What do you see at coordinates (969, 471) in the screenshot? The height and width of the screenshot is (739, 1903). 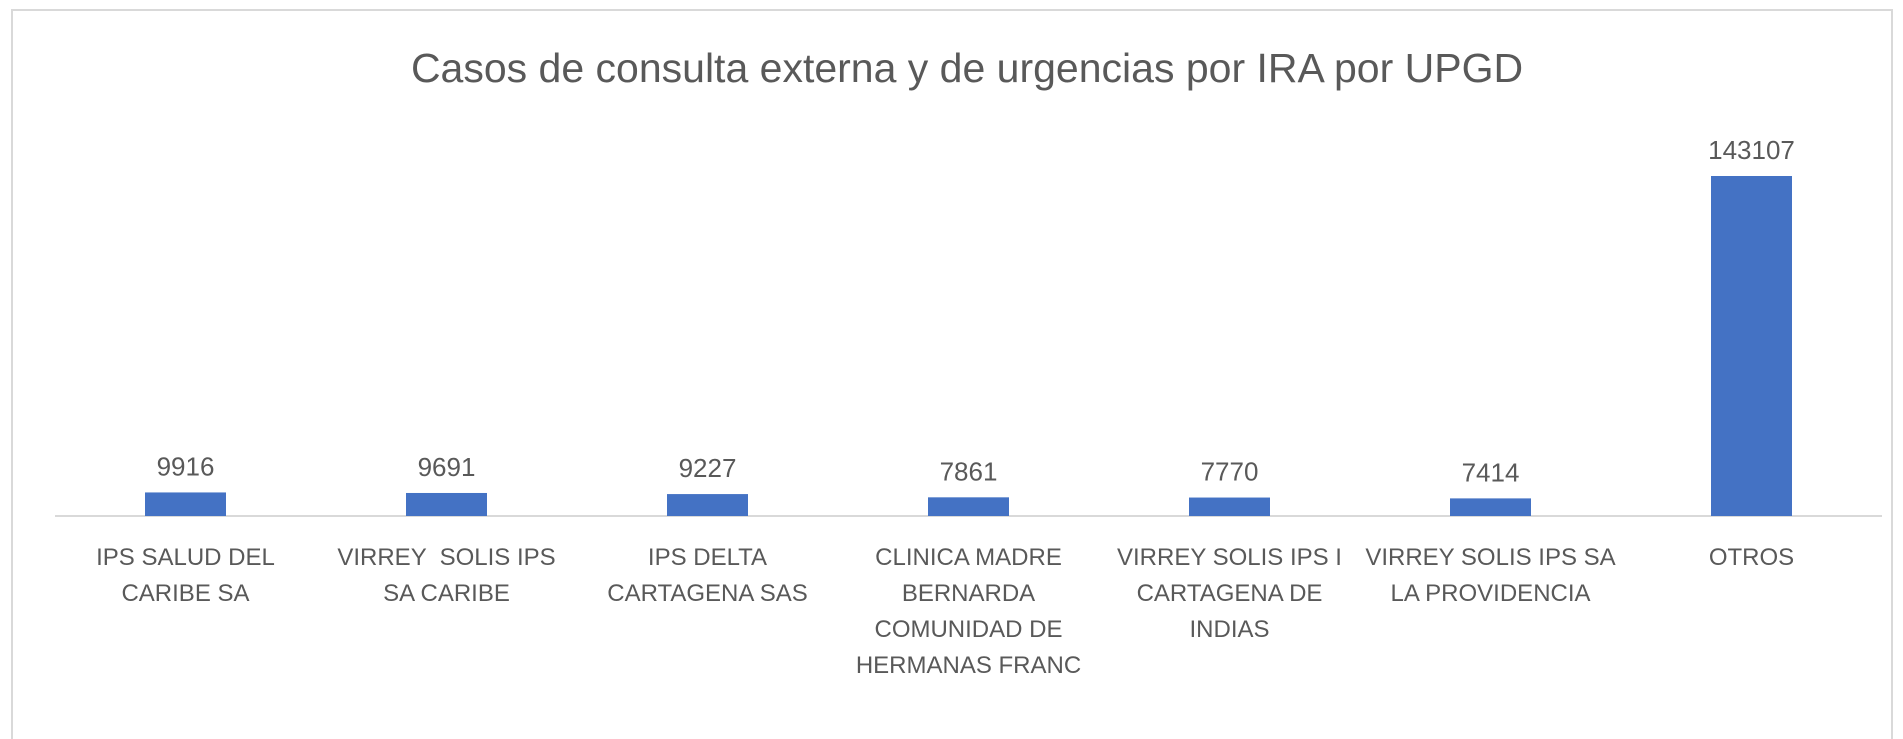 I see `data-label: 7861` at bounding box center [969, 471].